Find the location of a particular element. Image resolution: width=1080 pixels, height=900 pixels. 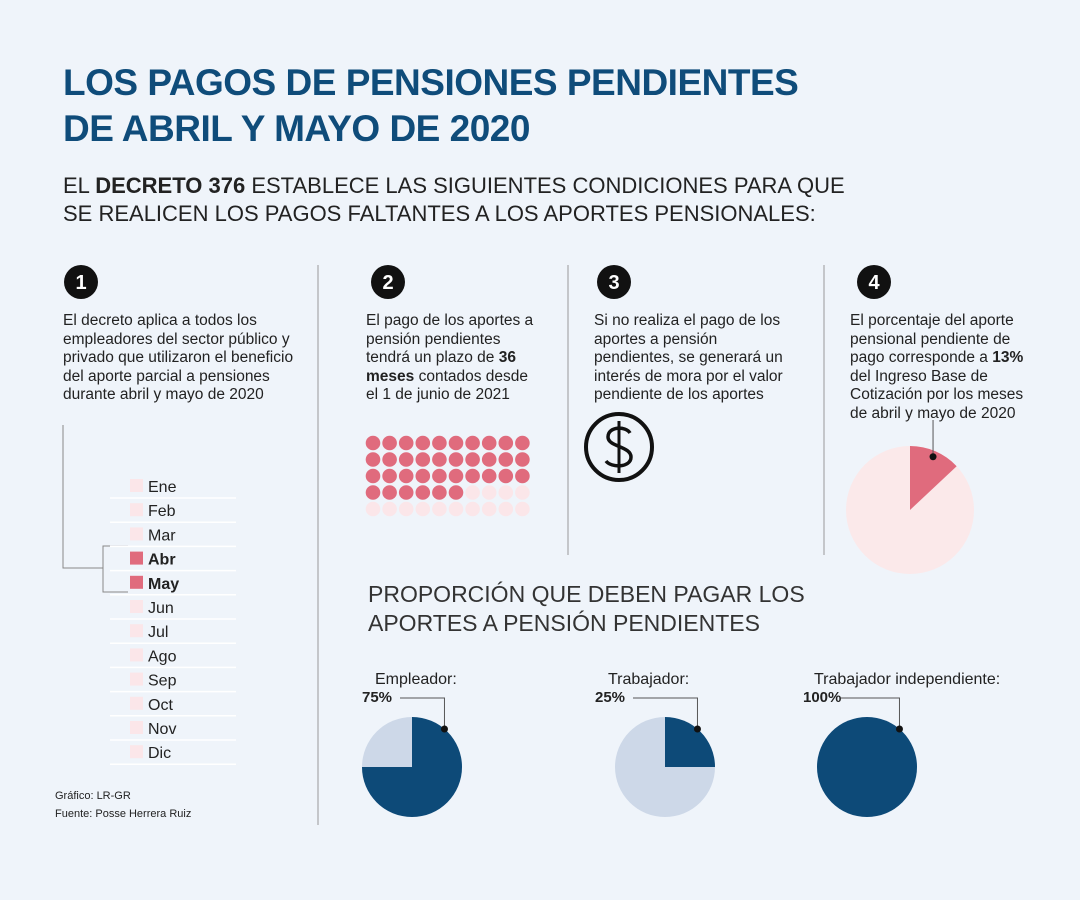

text-segment: contados desde el 1 de junio de 2021 is located at coordinates (447, 385).